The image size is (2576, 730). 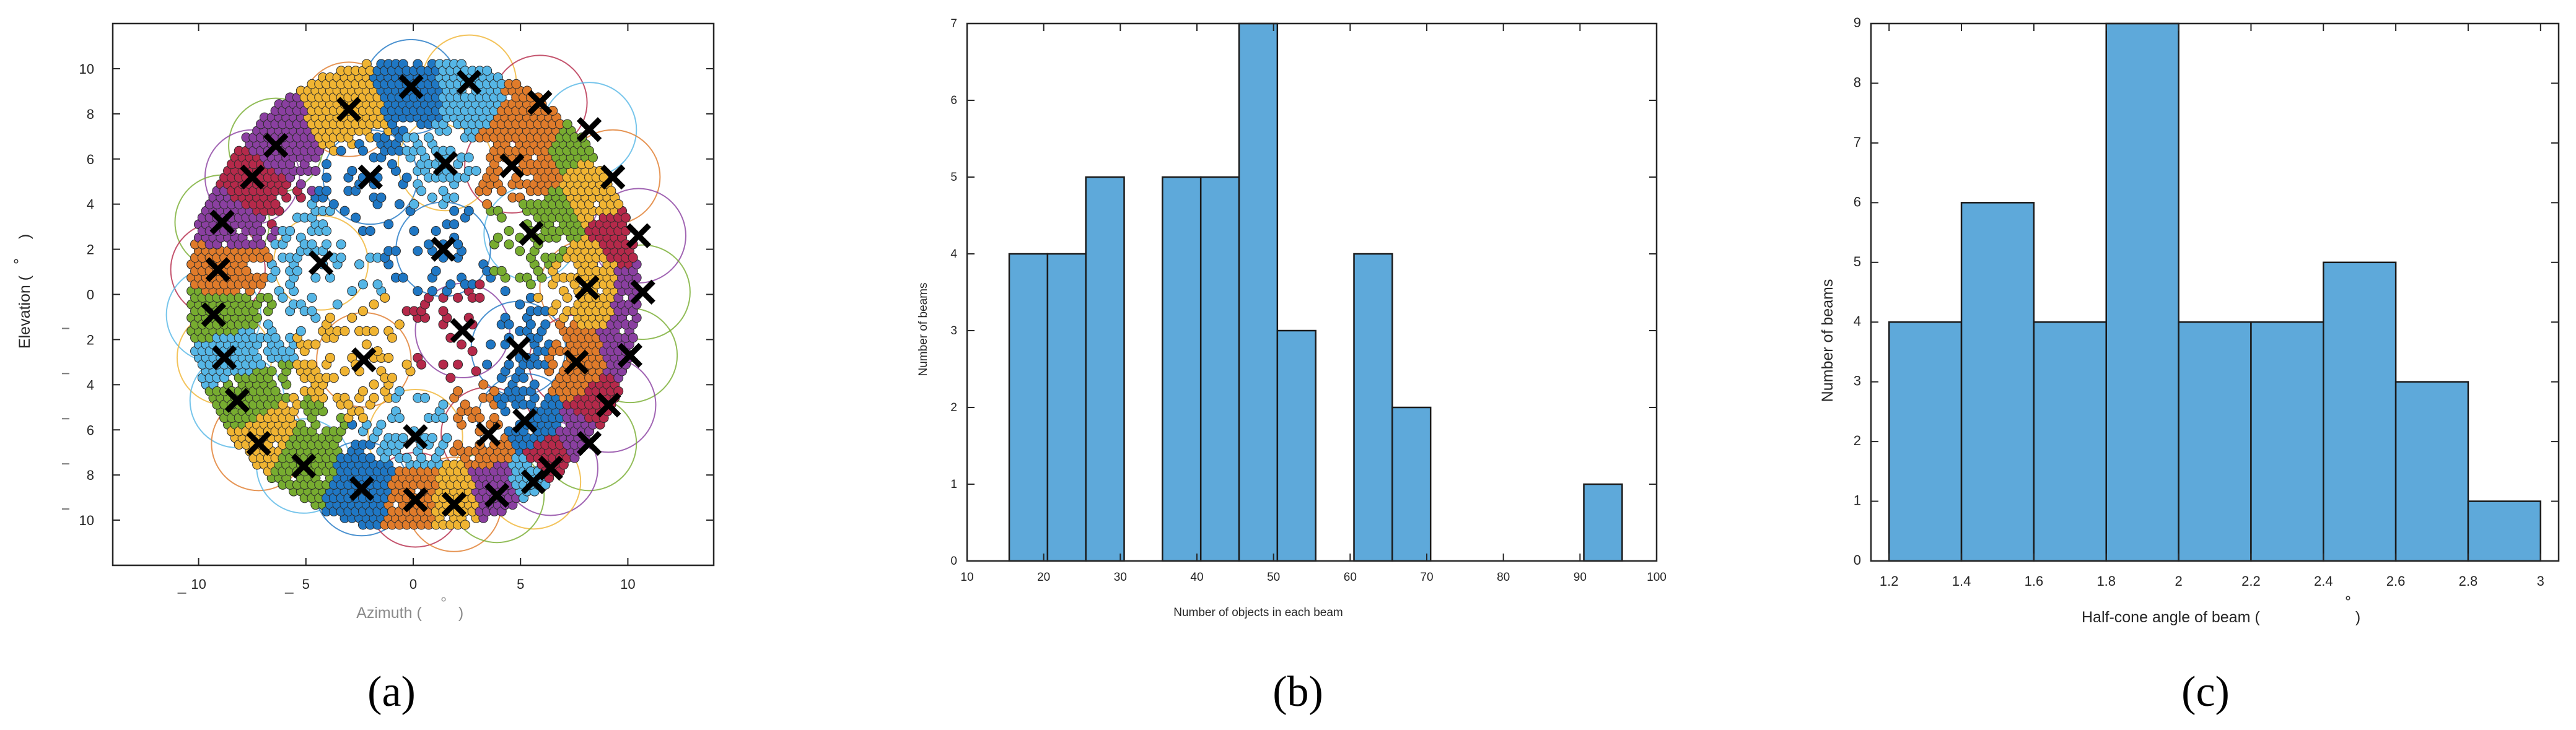 What do you see at coordinates (1350, 577) in the screenshot?
I see `x-tick-label: 60` at bounding box center [1350, 577].